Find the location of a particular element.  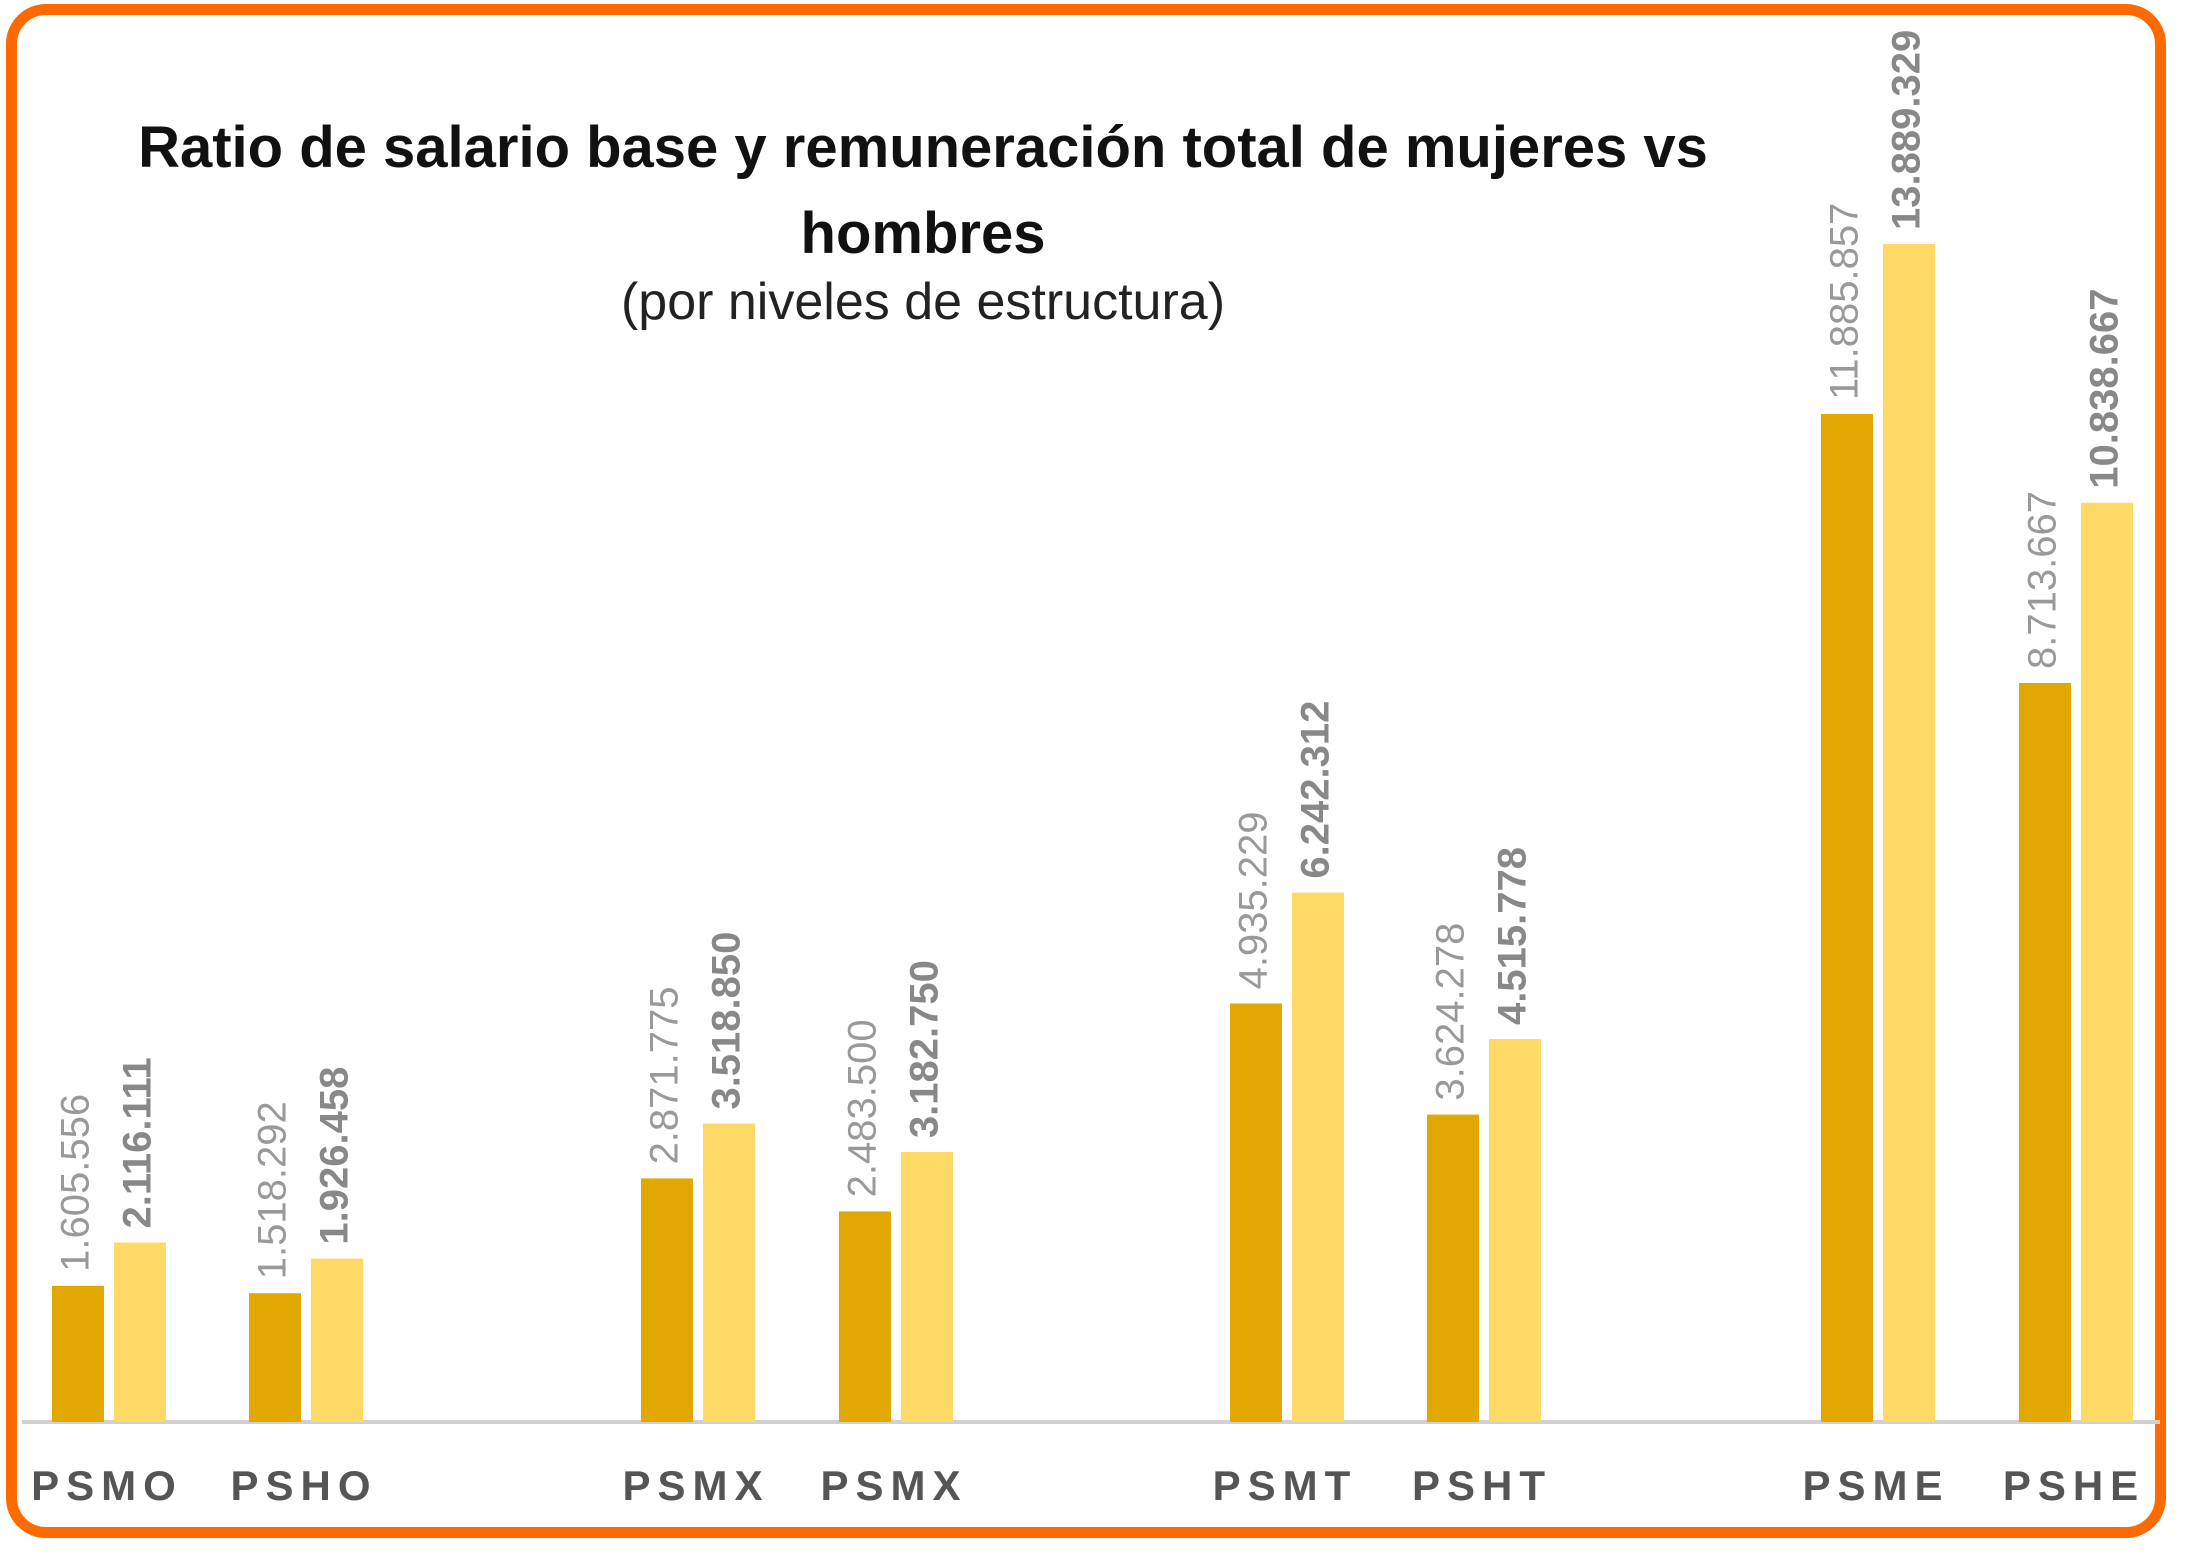

value-label: 4.935.229 is located at coordinates (1254, 900).